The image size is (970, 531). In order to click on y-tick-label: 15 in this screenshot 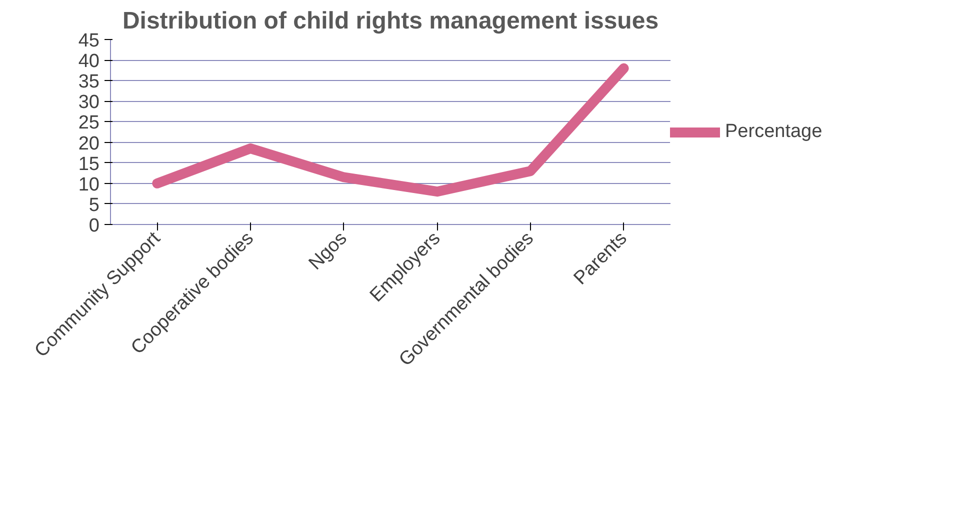, I will do `click(89, 164)`.